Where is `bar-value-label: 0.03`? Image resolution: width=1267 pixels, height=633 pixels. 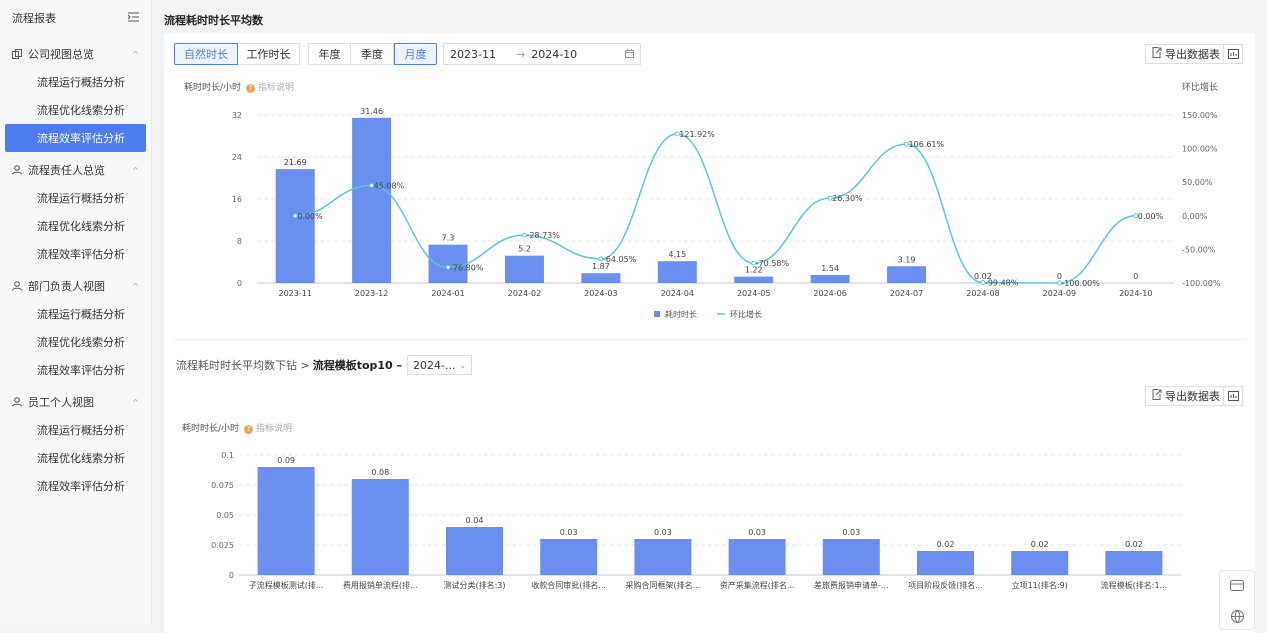
bar-value-label: 0.03 is located at coordinates (851, 532).